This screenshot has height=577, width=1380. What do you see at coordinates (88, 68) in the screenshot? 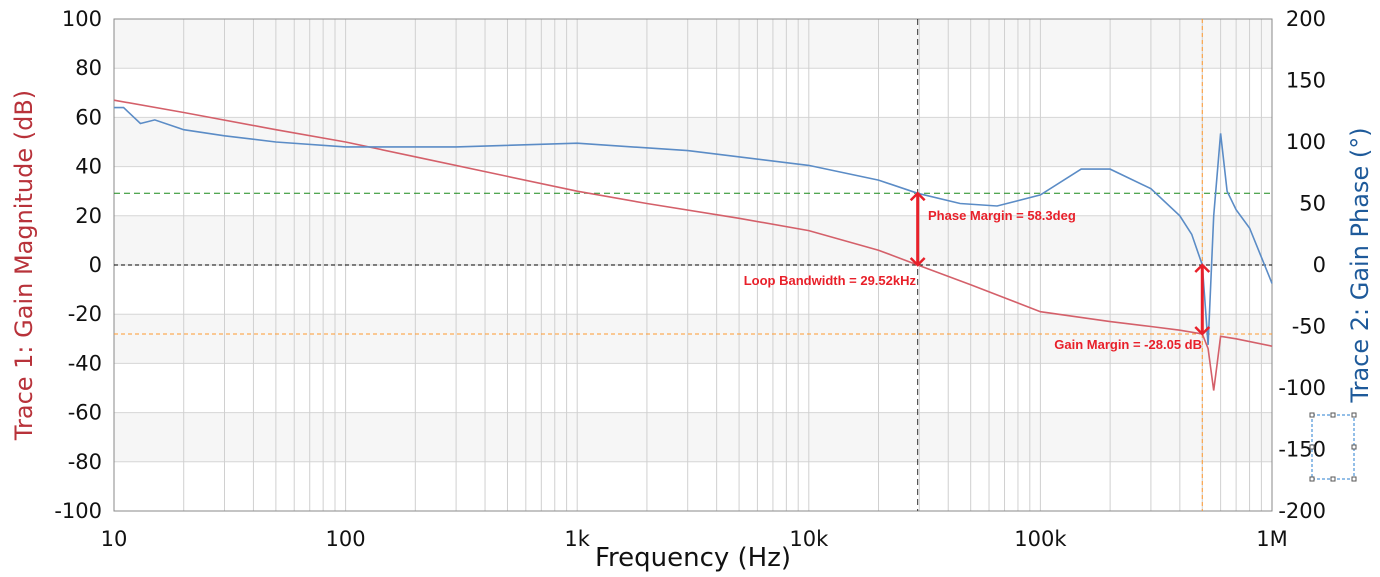
I see `y-left-tick-label: 80` at bounding box center [88, 68].